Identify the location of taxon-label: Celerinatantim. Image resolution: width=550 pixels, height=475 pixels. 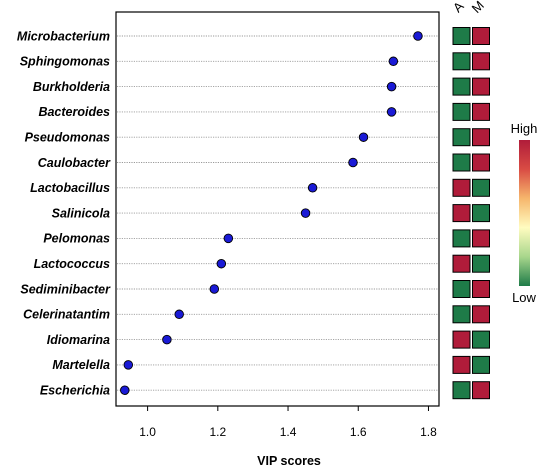
(66, 315).